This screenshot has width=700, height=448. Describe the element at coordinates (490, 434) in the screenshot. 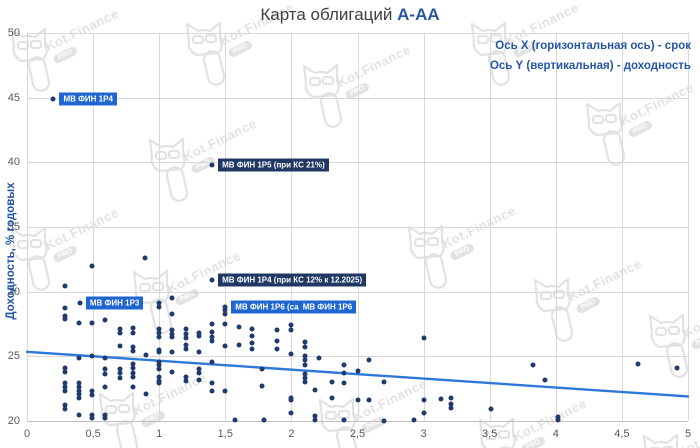

I see `x-tick-label: 3,5` at that location.